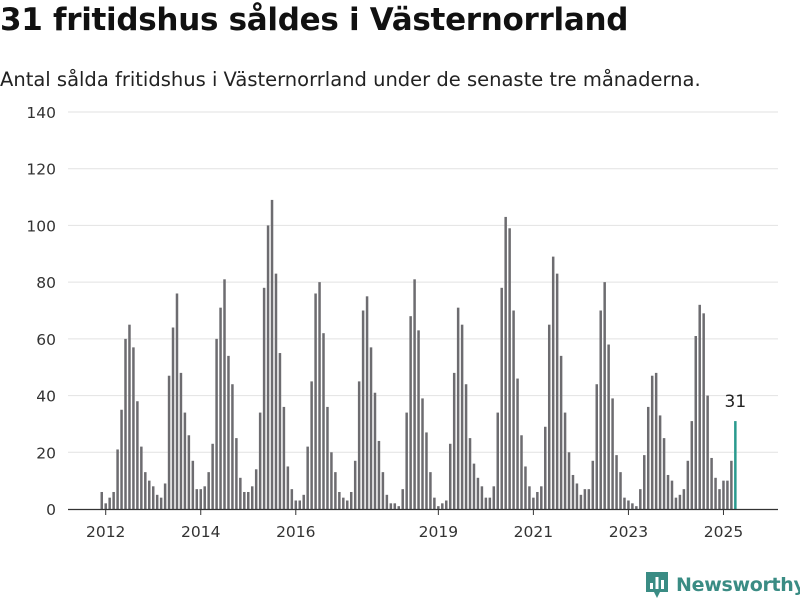  I want to click on y-tick-label: 80, so click(46, 283).